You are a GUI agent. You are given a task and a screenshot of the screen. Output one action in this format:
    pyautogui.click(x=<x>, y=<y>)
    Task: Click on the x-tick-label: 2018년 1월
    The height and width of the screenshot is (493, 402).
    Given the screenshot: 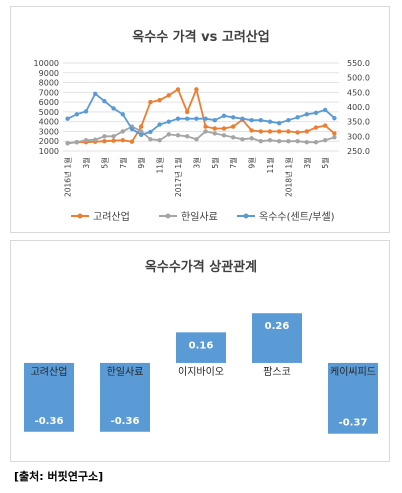 What is the action you would take?
    pyautogui.click(x=288, y=177)
    